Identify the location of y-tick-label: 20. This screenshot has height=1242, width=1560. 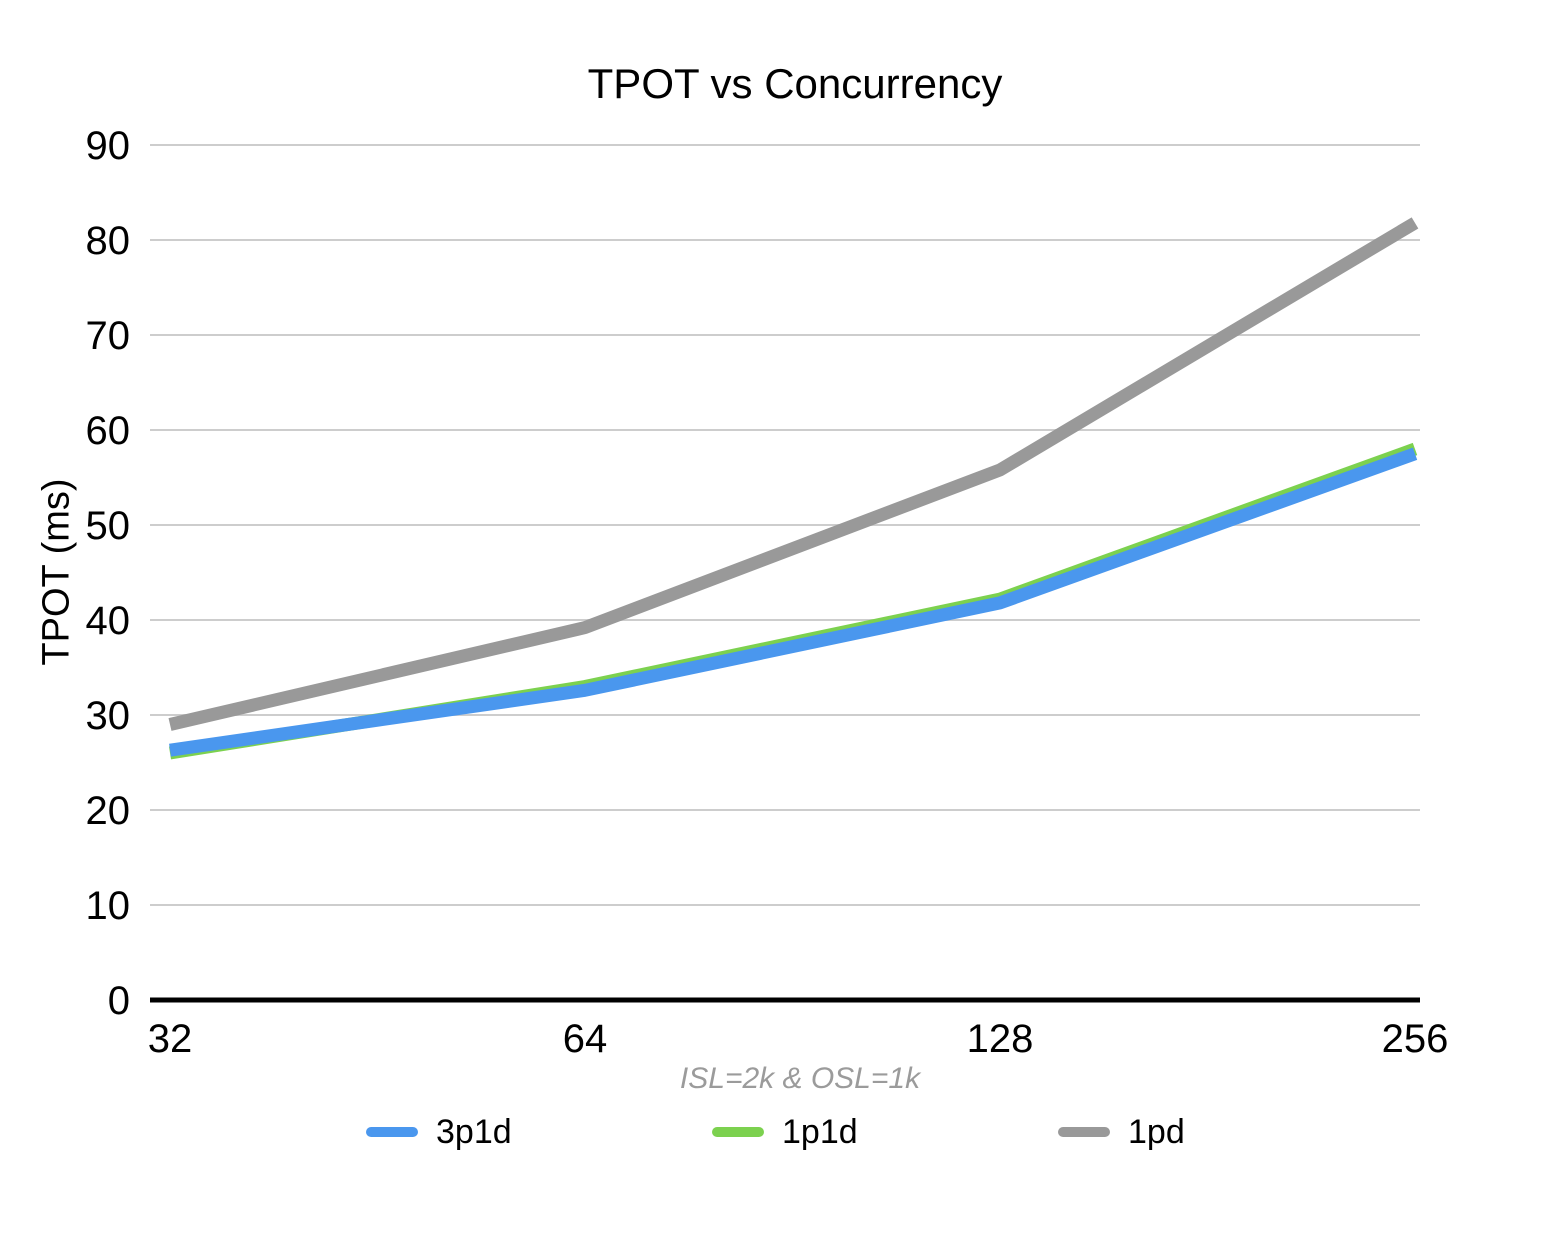
(108, 811).